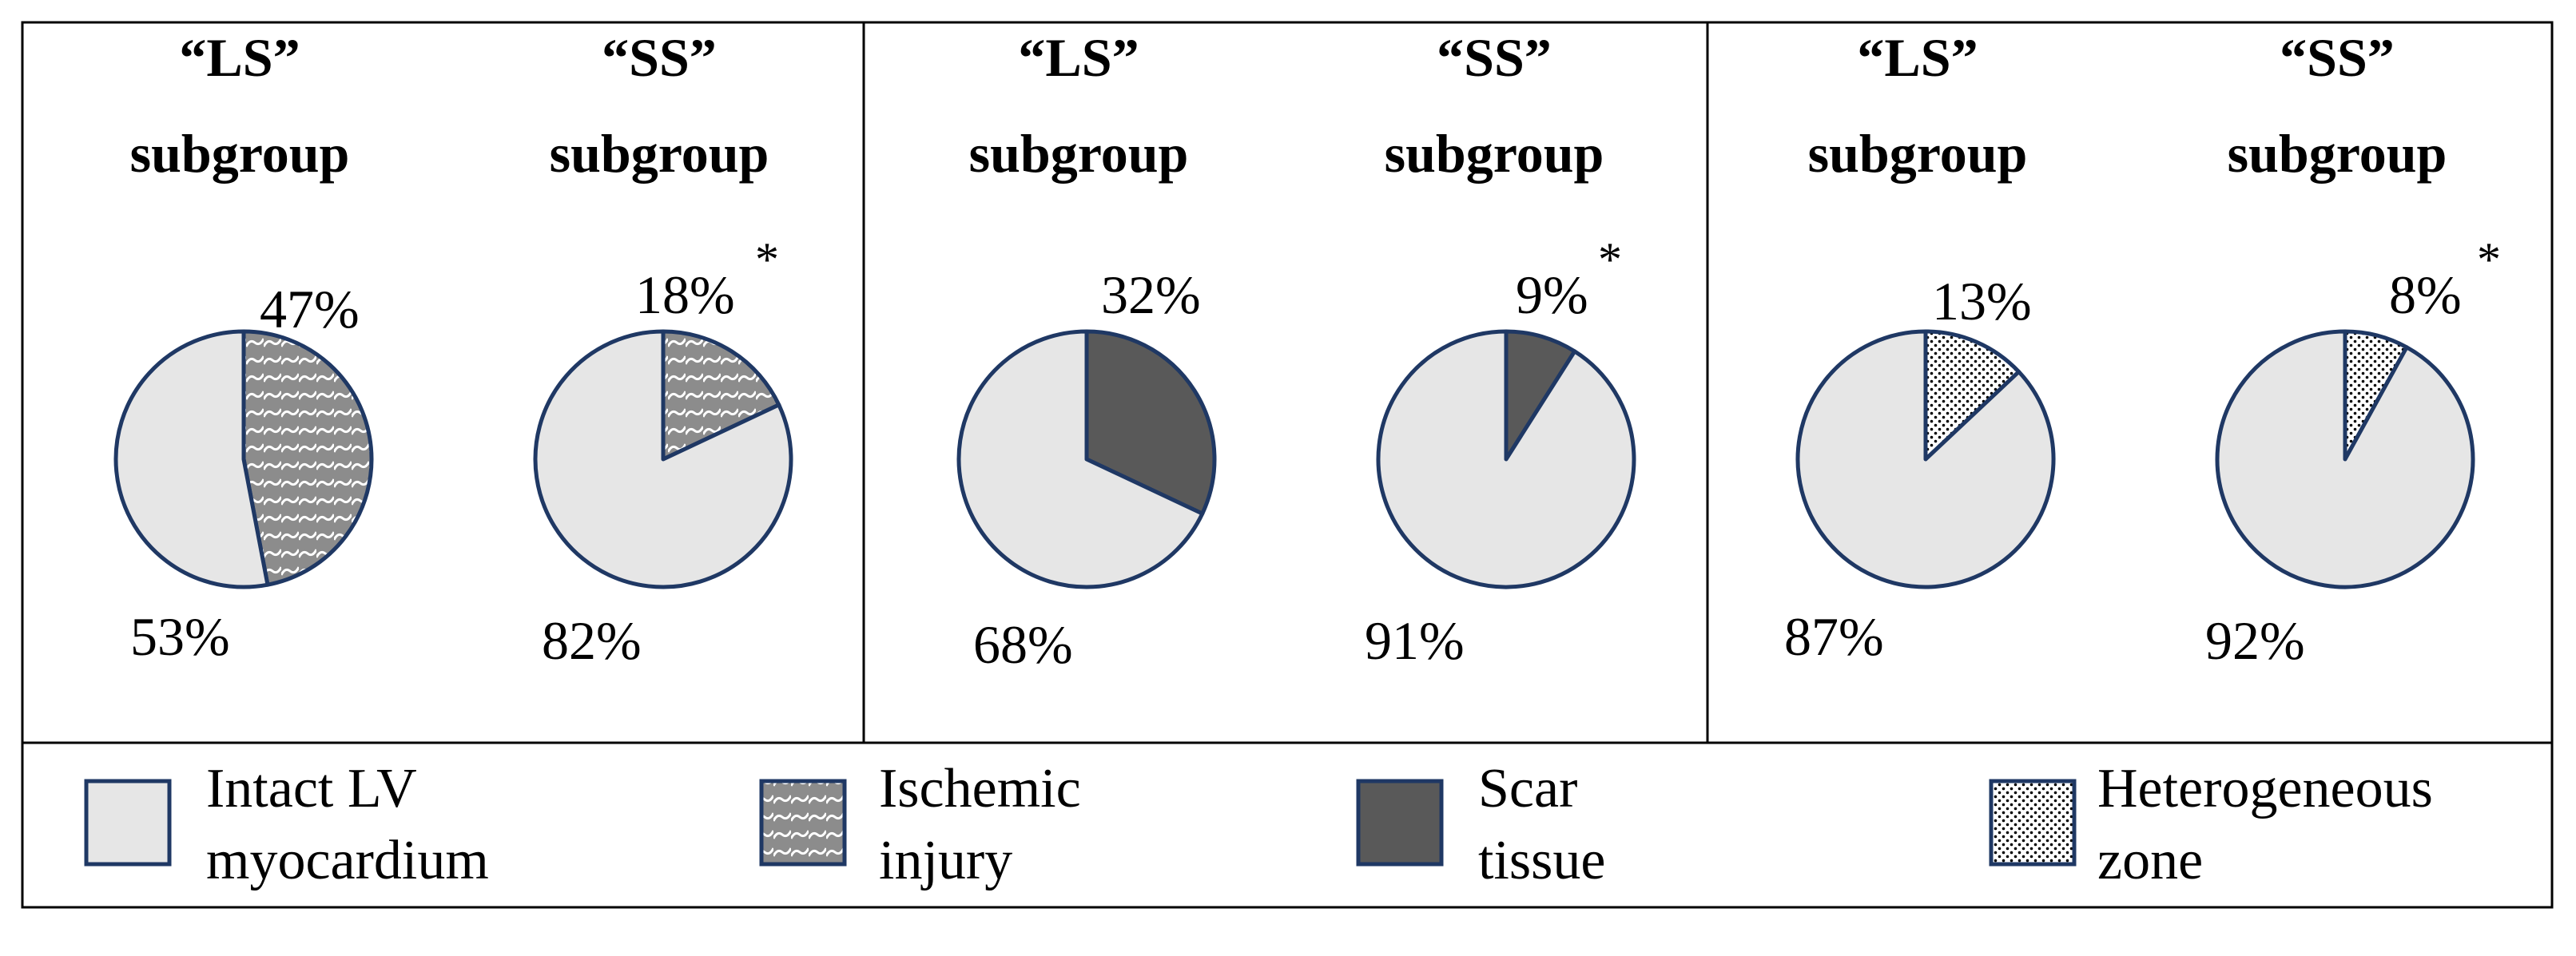 The image size is (2576, 956). What do you see at coordinates (659, 153) in the screenshot?
I see `pie-header-2-line-2: subgroup` at bounding box center [659, 153].